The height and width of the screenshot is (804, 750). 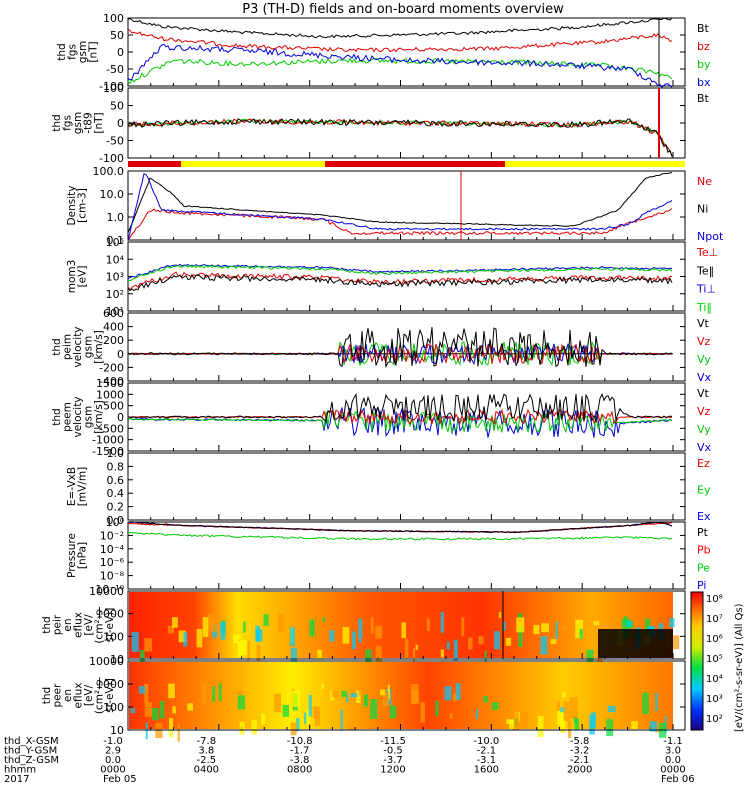 I want to click on panel-temp: mom3[eV] 10⁵ 10⁴ 10³ 10² 10¹ Te⊥ Te‖ Ti⊥ Ti‖, so click(x=392, y=277).